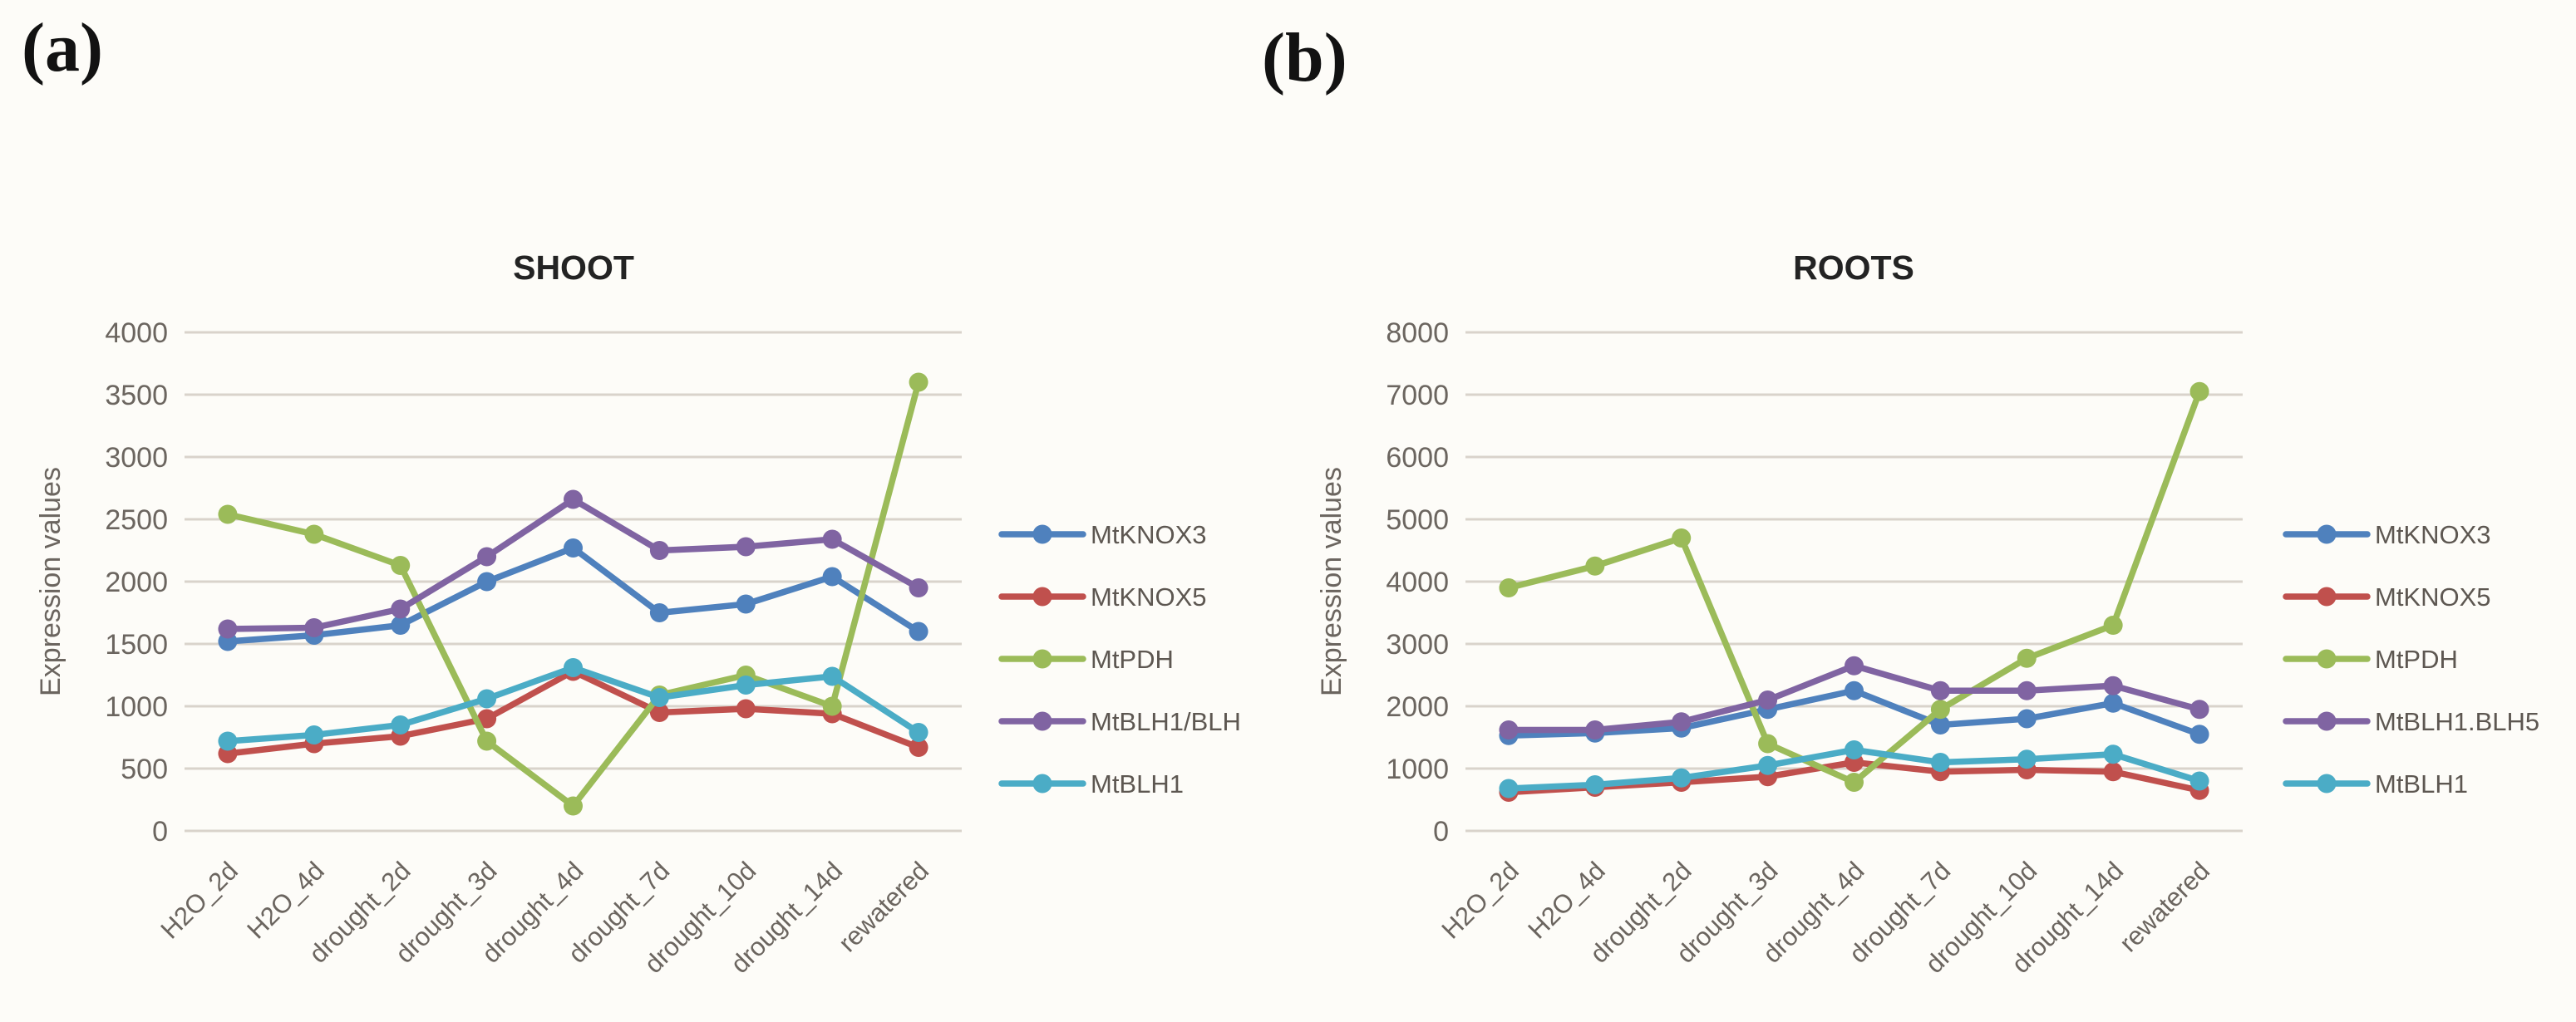 This screenshot has width=2576, height=1022. I want to click on legend-item-MtBLH1.BLH5: MtBLH1.BLH5, so click(2411, 722).